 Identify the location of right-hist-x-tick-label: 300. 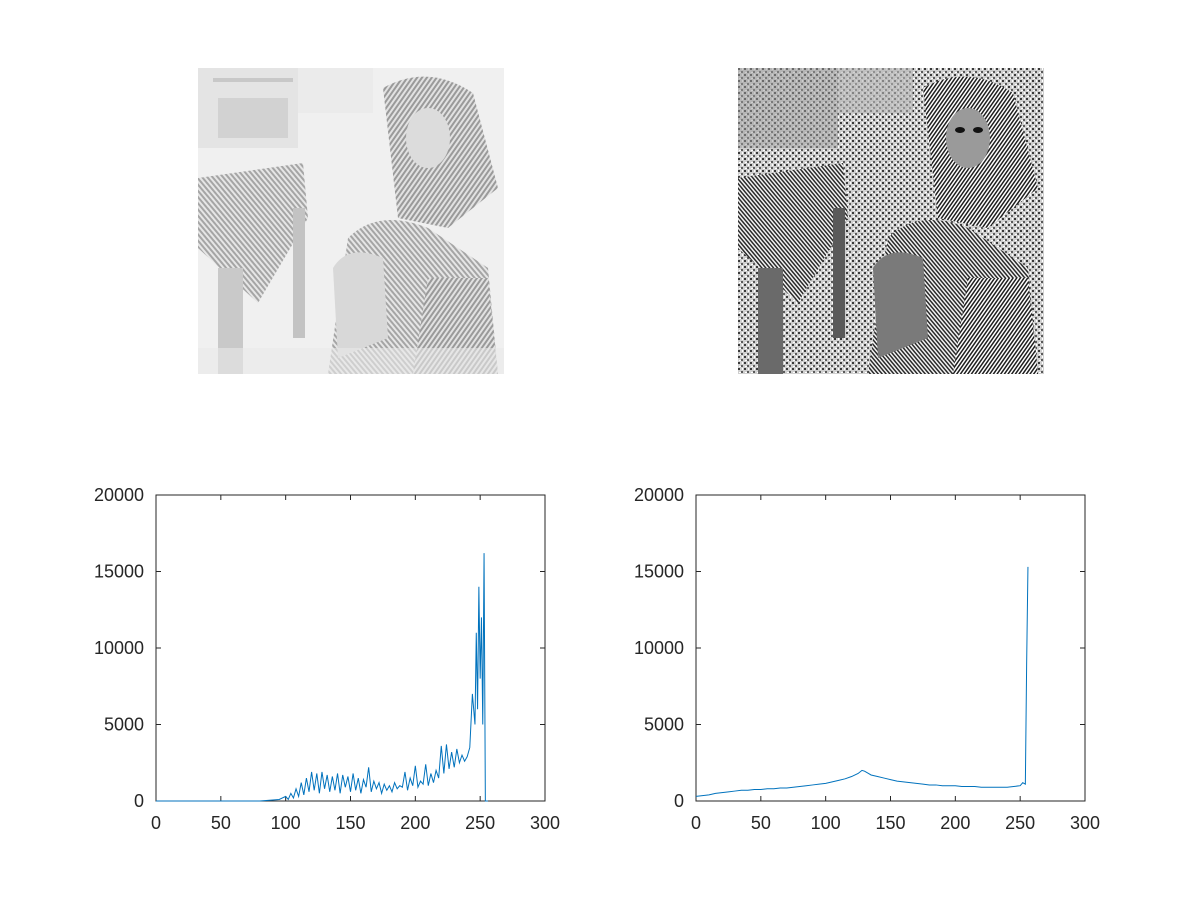
(1085, 823).